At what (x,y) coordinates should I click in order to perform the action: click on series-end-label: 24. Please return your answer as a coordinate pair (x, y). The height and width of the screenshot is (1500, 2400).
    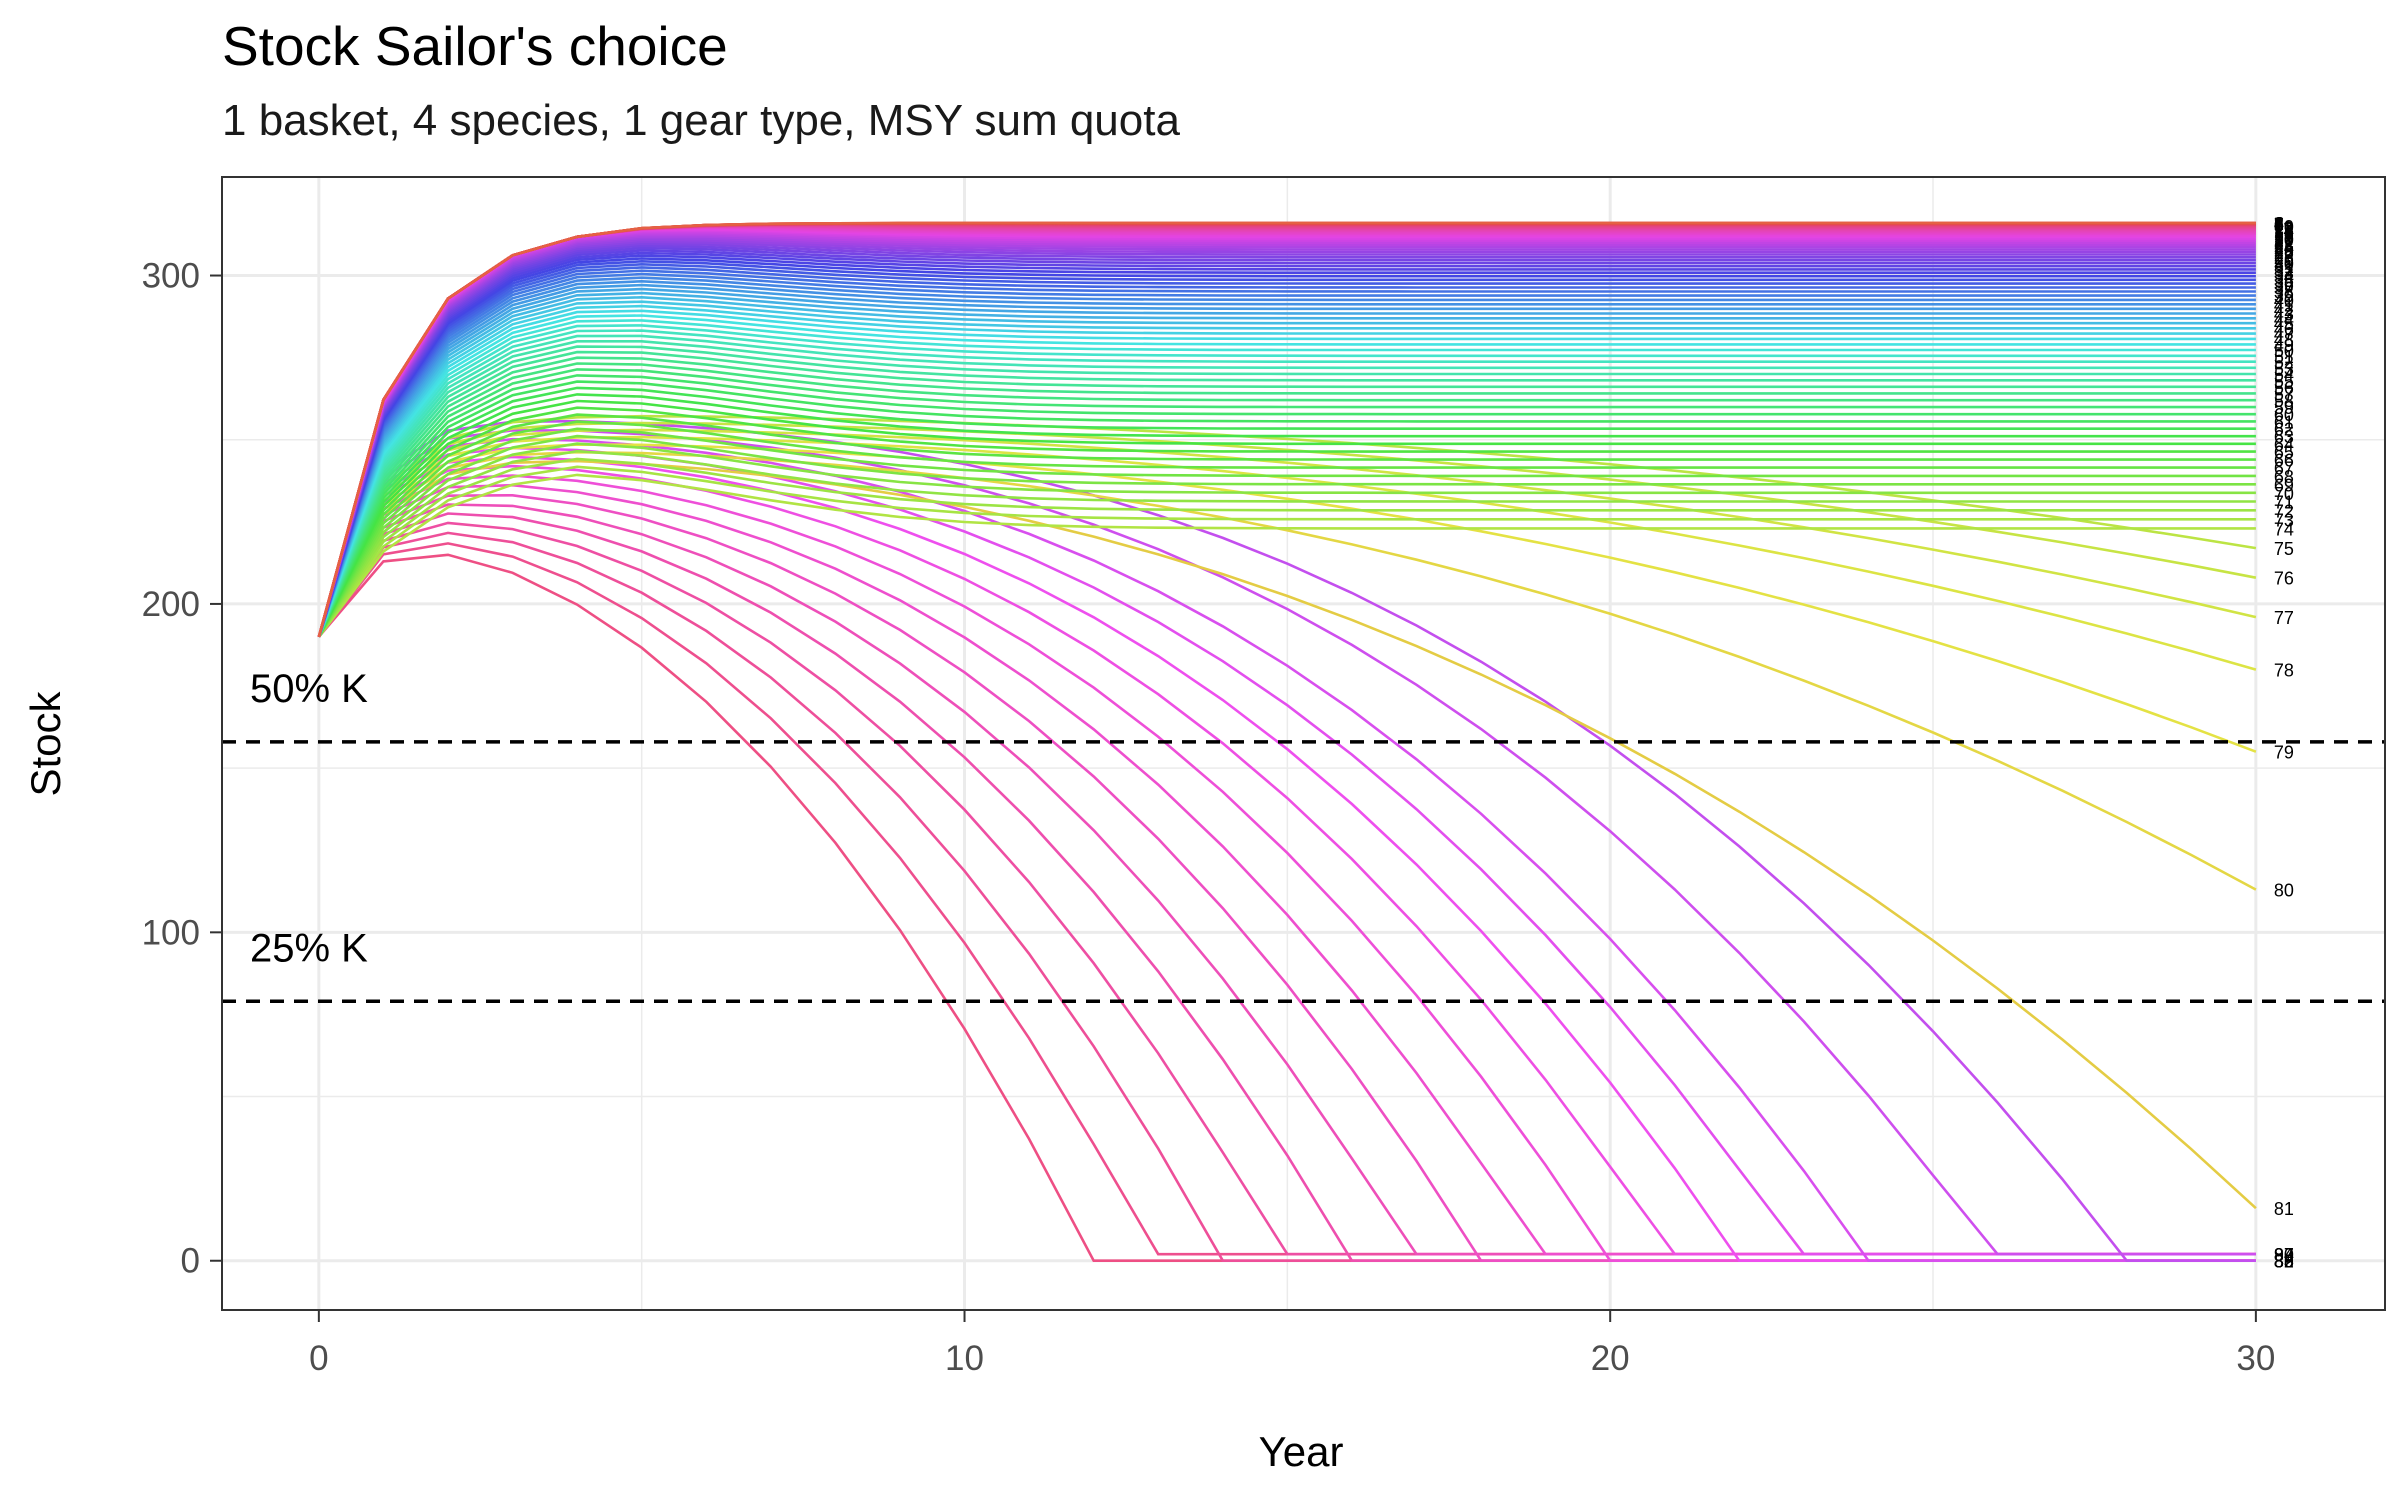
    Looking at the image, I should click on (2284, 248).